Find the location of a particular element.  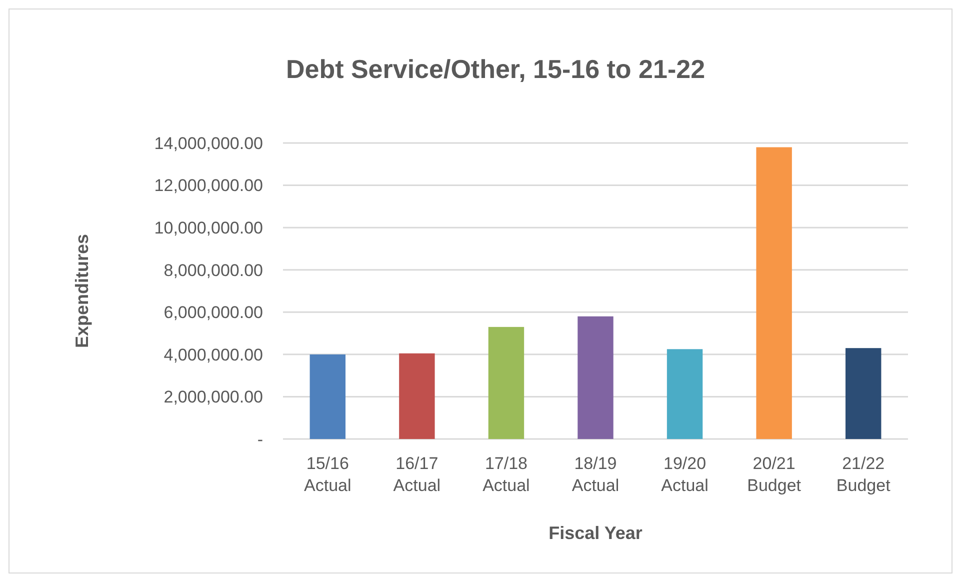

x-tick-label: 20/21 Budget is located at coordinates (774, 474).